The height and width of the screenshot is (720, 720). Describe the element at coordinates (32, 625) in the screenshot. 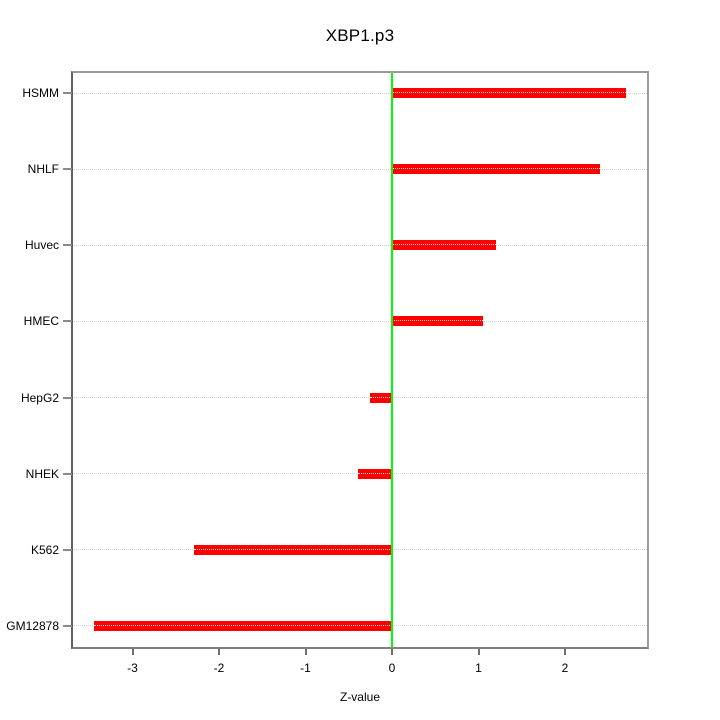

I see `y-axis-label-GM12878: GM12878` at that location.